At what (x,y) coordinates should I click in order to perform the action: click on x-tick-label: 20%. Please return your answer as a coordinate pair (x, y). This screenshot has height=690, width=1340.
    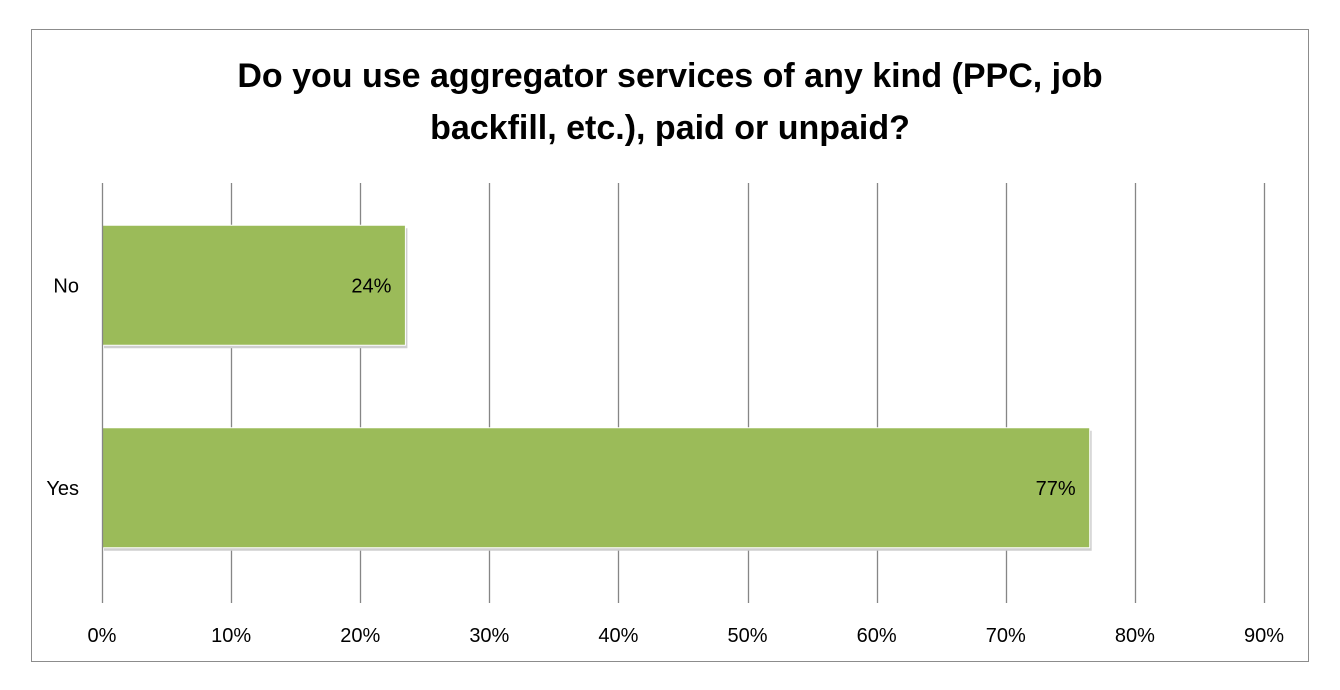
    Looking at the image, I should click on (360, 636).